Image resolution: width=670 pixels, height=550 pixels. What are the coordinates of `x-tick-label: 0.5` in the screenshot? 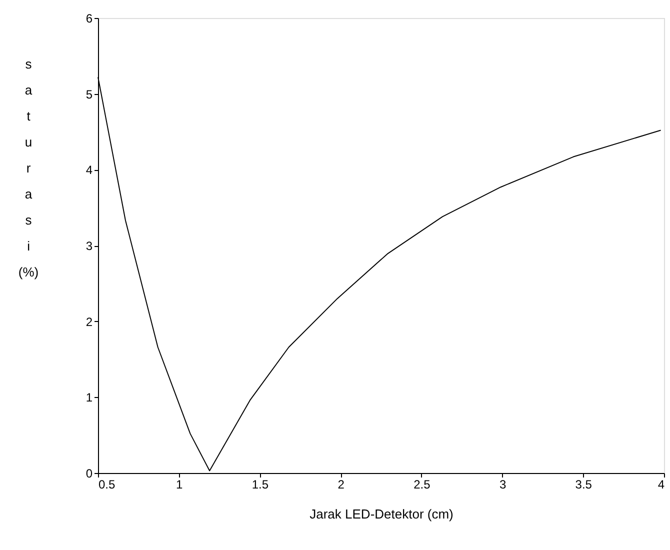 It's located at (107, 485).